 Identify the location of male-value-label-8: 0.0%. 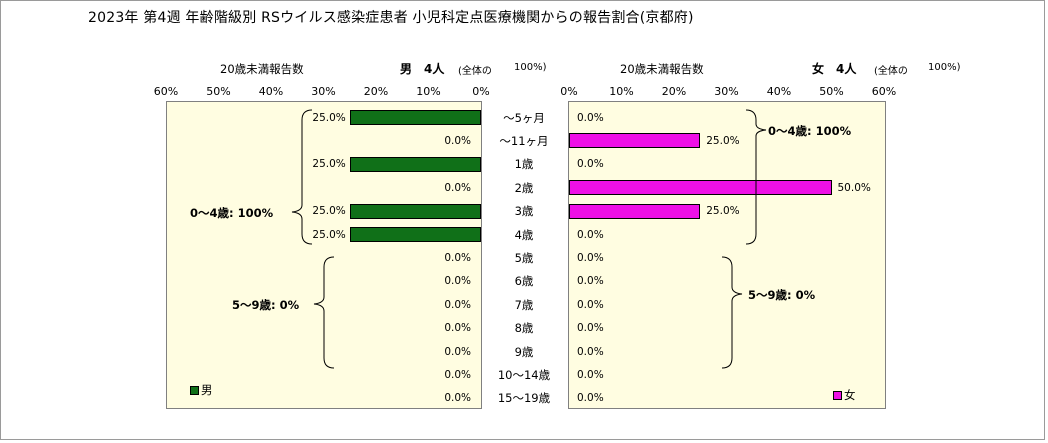
(457, 304).